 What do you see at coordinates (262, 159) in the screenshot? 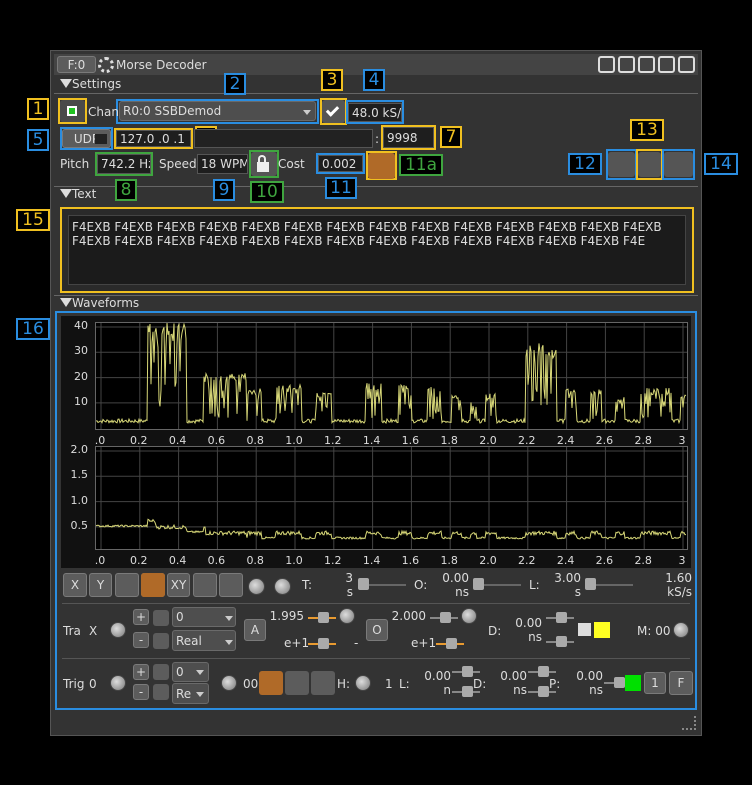
I see `lock-shackle` at bounding box center [262, 159].